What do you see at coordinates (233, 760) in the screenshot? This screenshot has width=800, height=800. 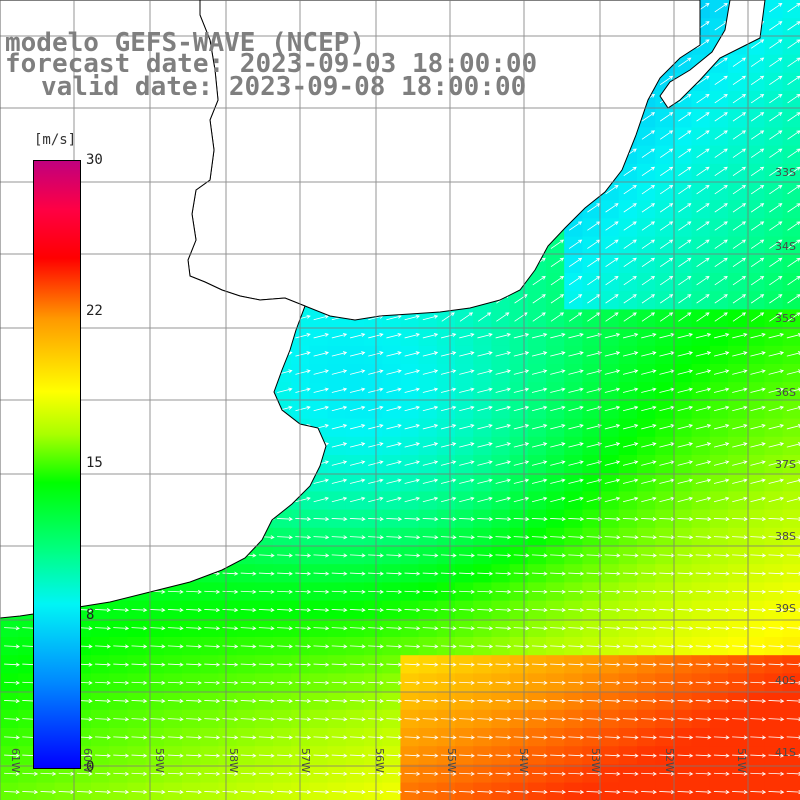 I see `lon-label-58w: 58W` at bounding box center [233, 760].